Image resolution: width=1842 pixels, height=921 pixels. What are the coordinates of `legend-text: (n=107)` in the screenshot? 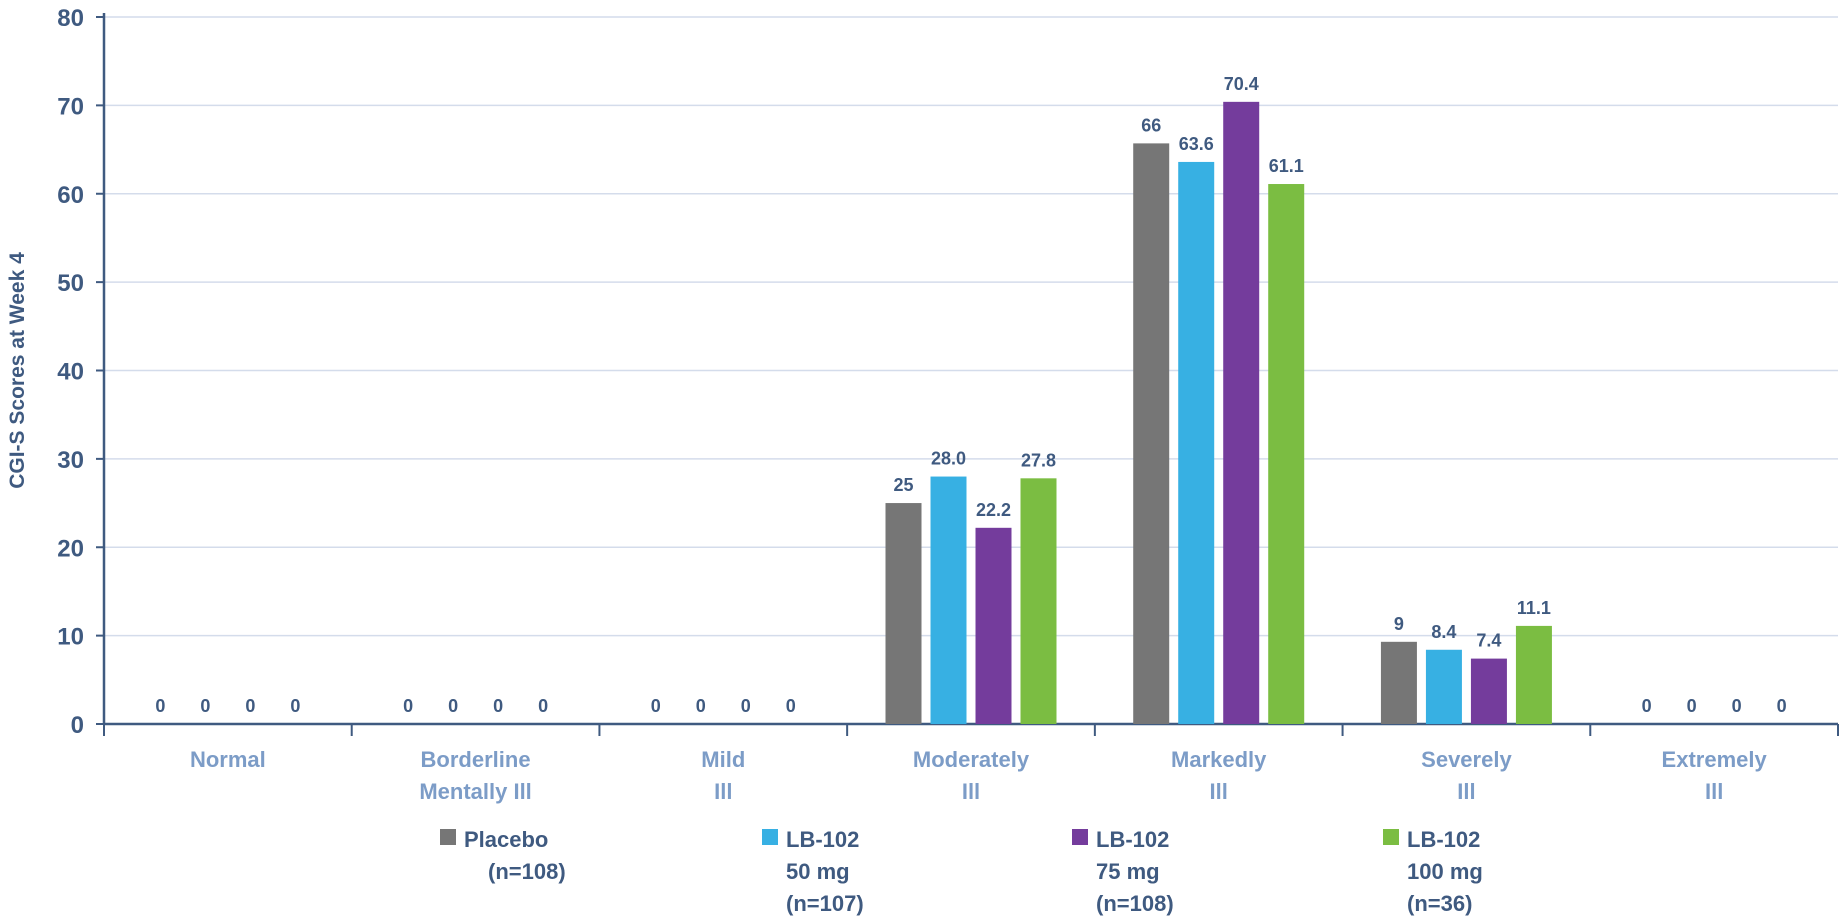 It's located at (825, 903).